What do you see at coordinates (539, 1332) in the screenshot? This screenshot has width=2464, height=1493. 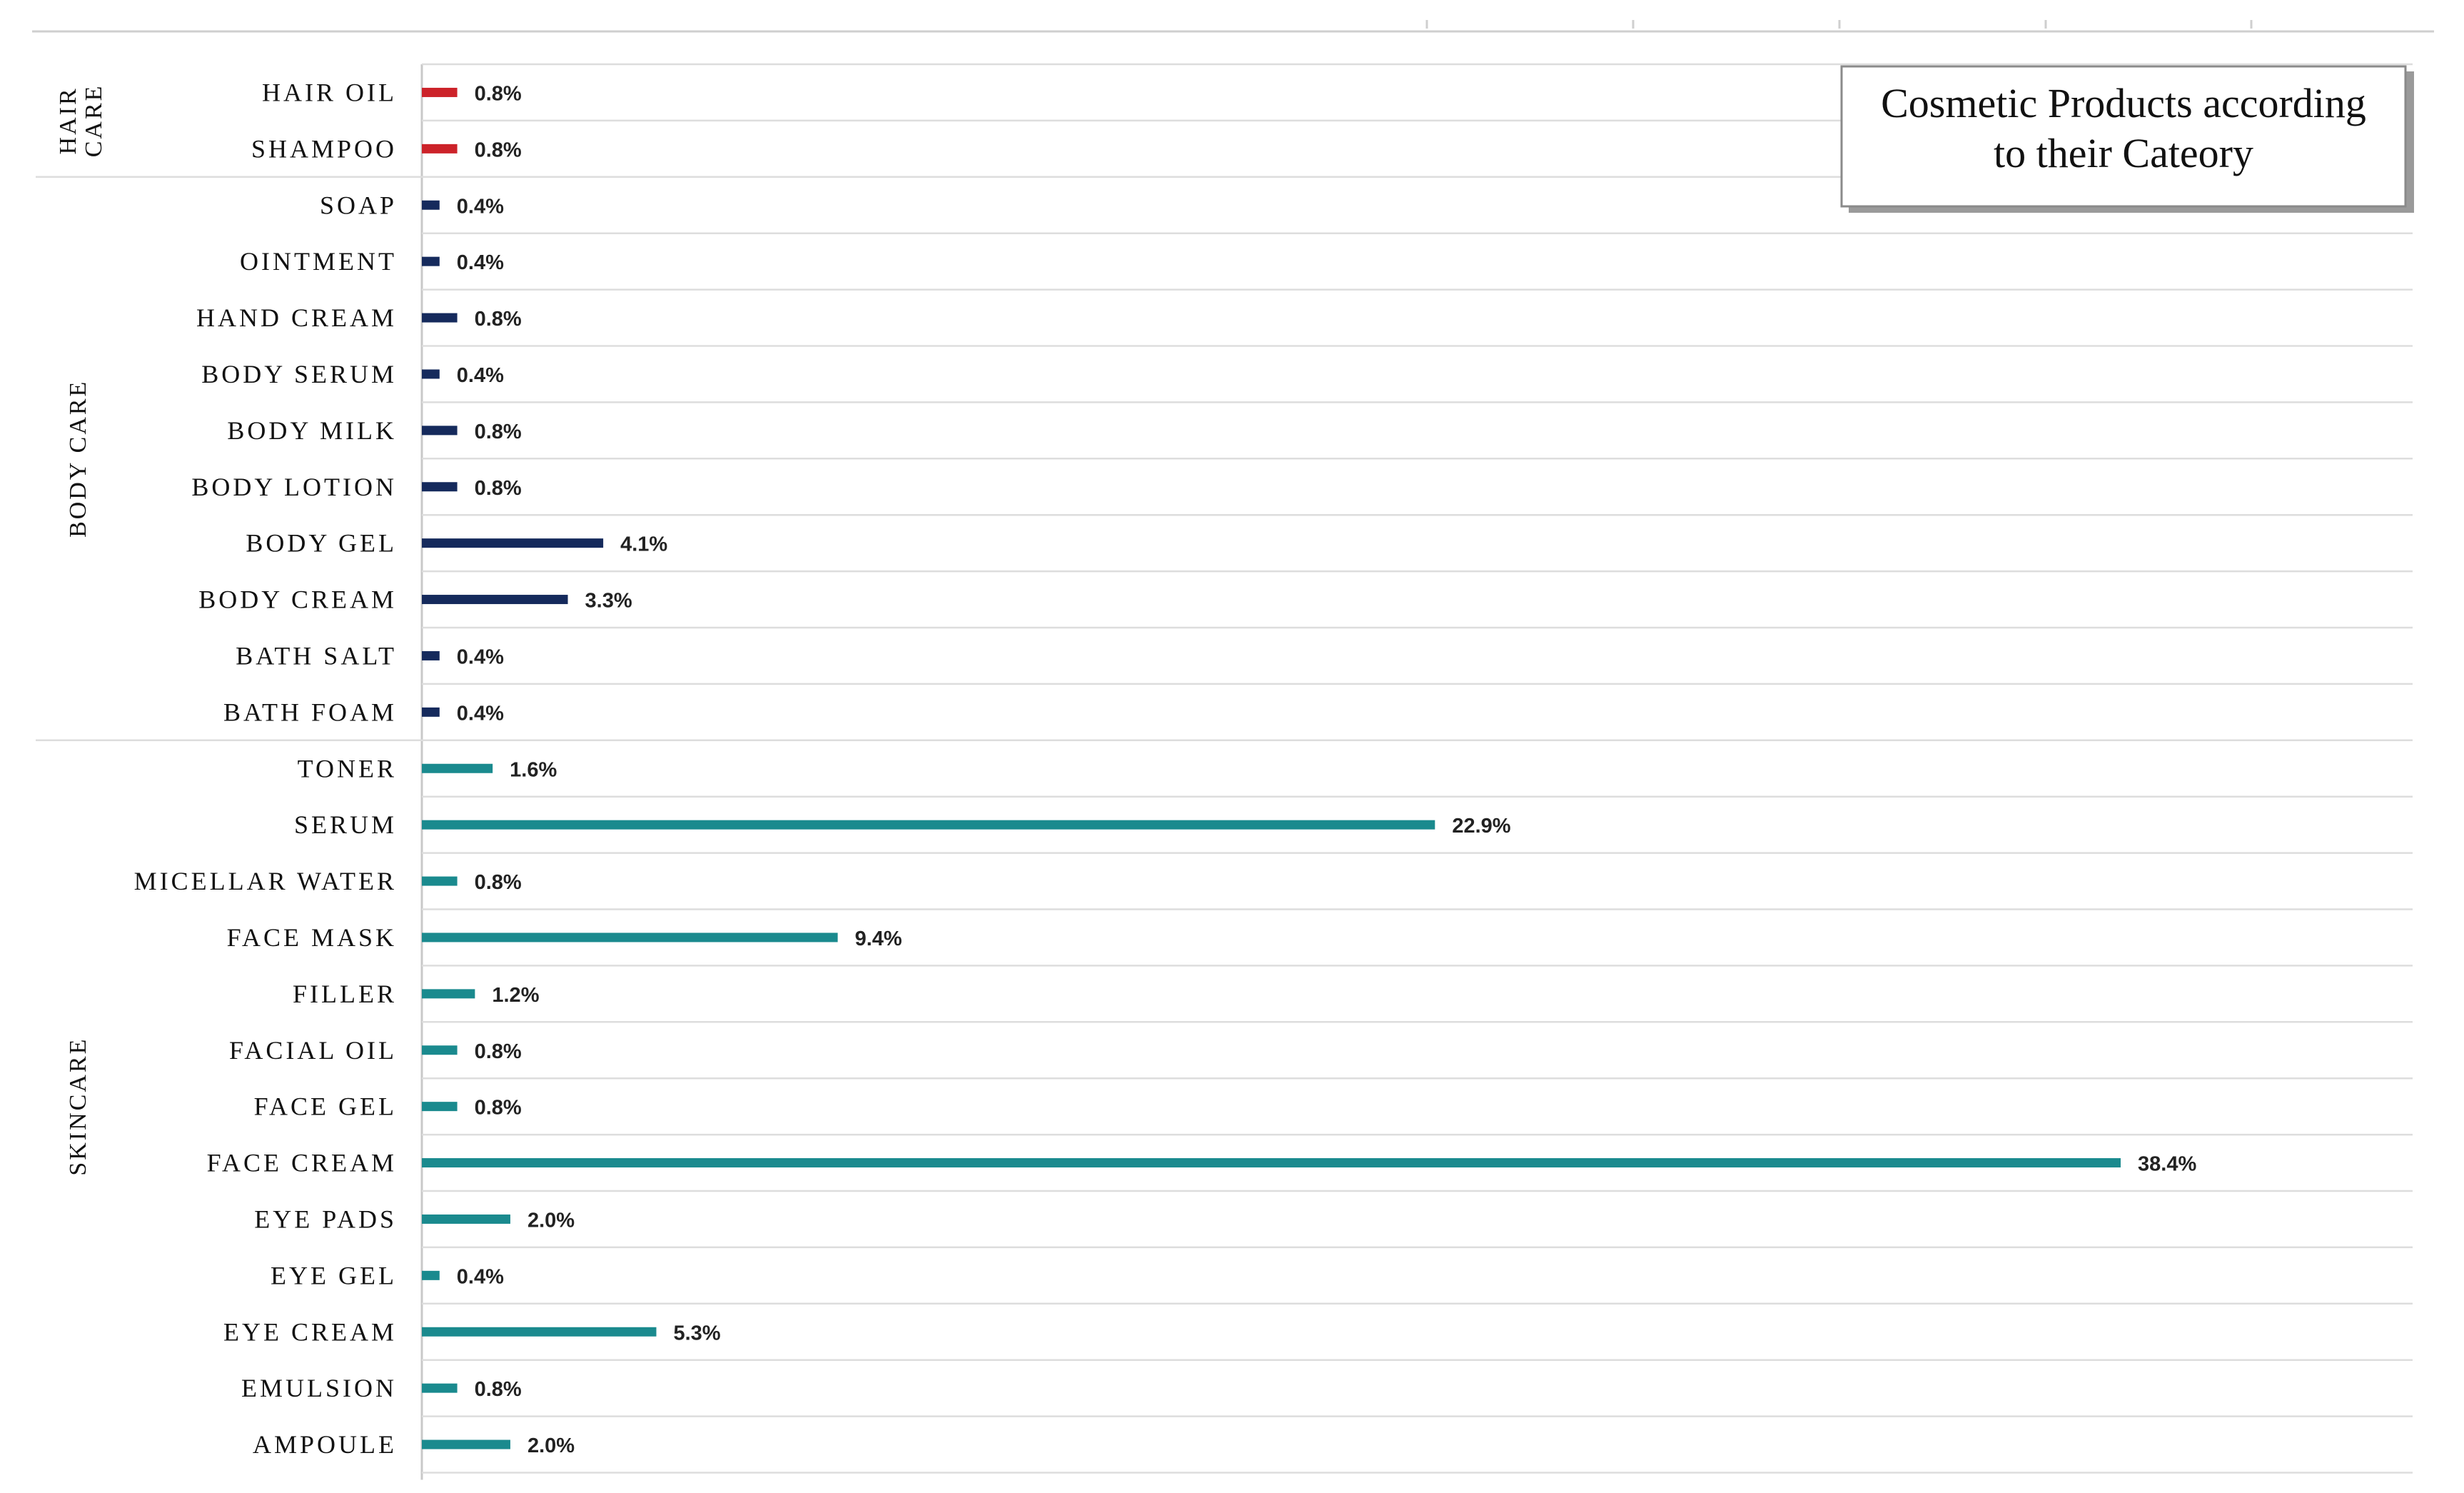 I see `bar-eye-cream` at bounding box center [539, 1332].